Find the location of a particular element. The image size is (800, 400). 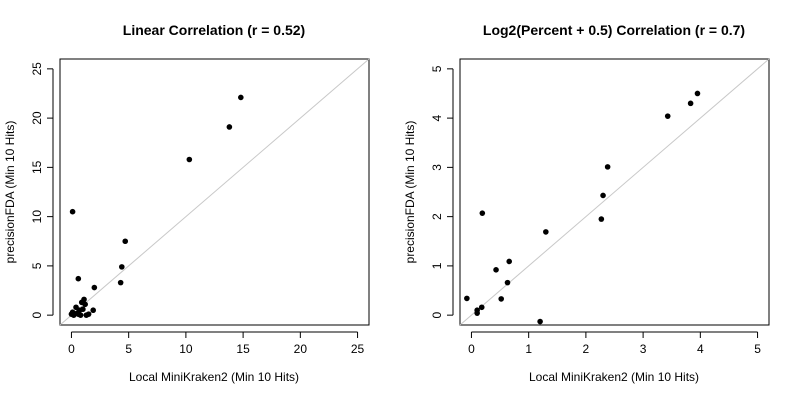

x-tick-label: 15 is located at coordinates (243, 349).